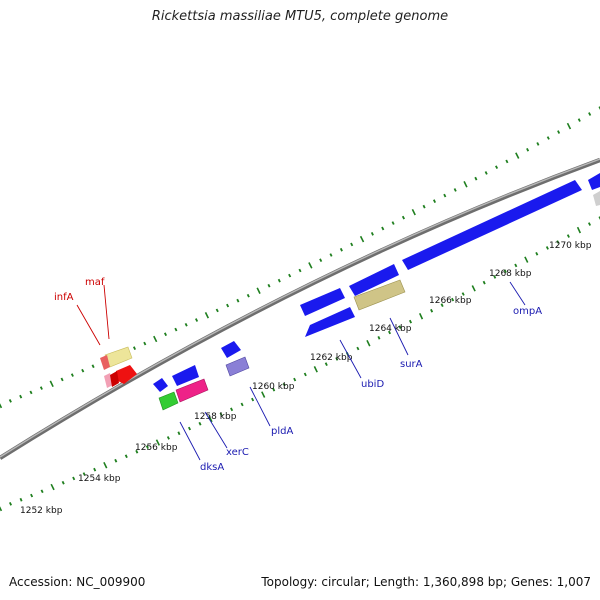  I want to click on gene-blue-b, so click(160, 385).